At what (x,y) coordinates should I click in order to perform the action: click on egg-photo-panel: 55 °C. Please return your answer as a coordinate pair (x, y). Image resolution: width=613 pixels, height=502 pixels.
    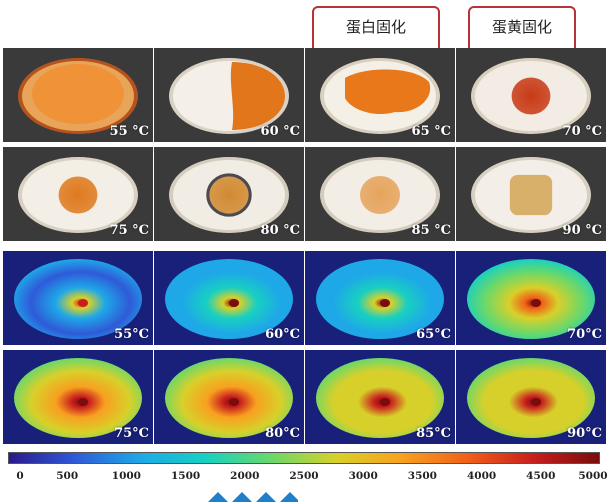
    Looking at the image, I should click on (78, 95).